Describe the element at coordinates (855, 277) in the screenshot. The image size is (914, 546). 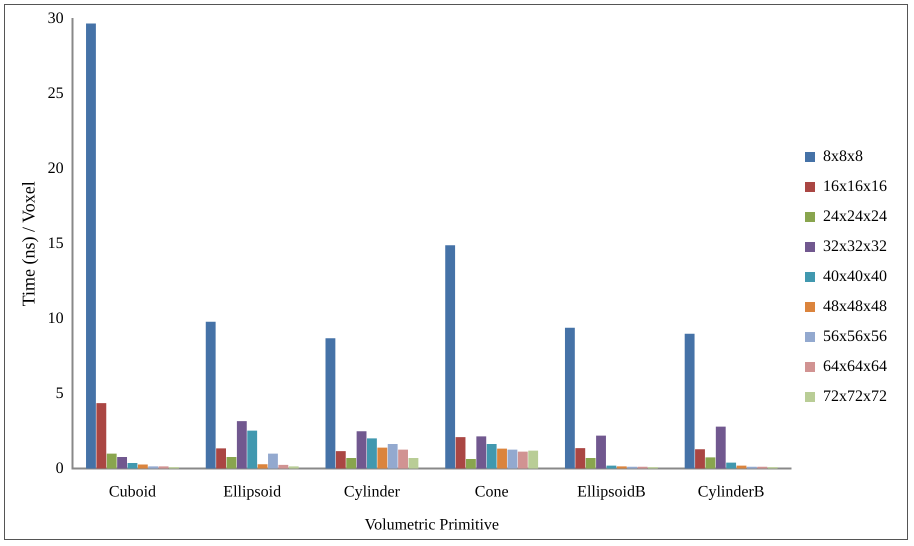
I see `legend-label: 40x40x40` at that location.